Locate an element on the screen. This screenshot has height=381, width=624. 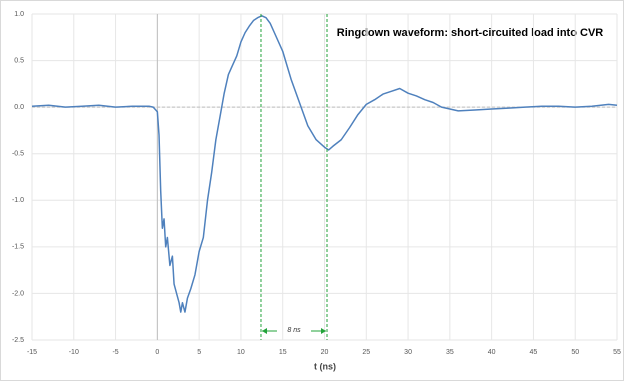
x-tick-label: -15 is located at coordinates (32, 352).